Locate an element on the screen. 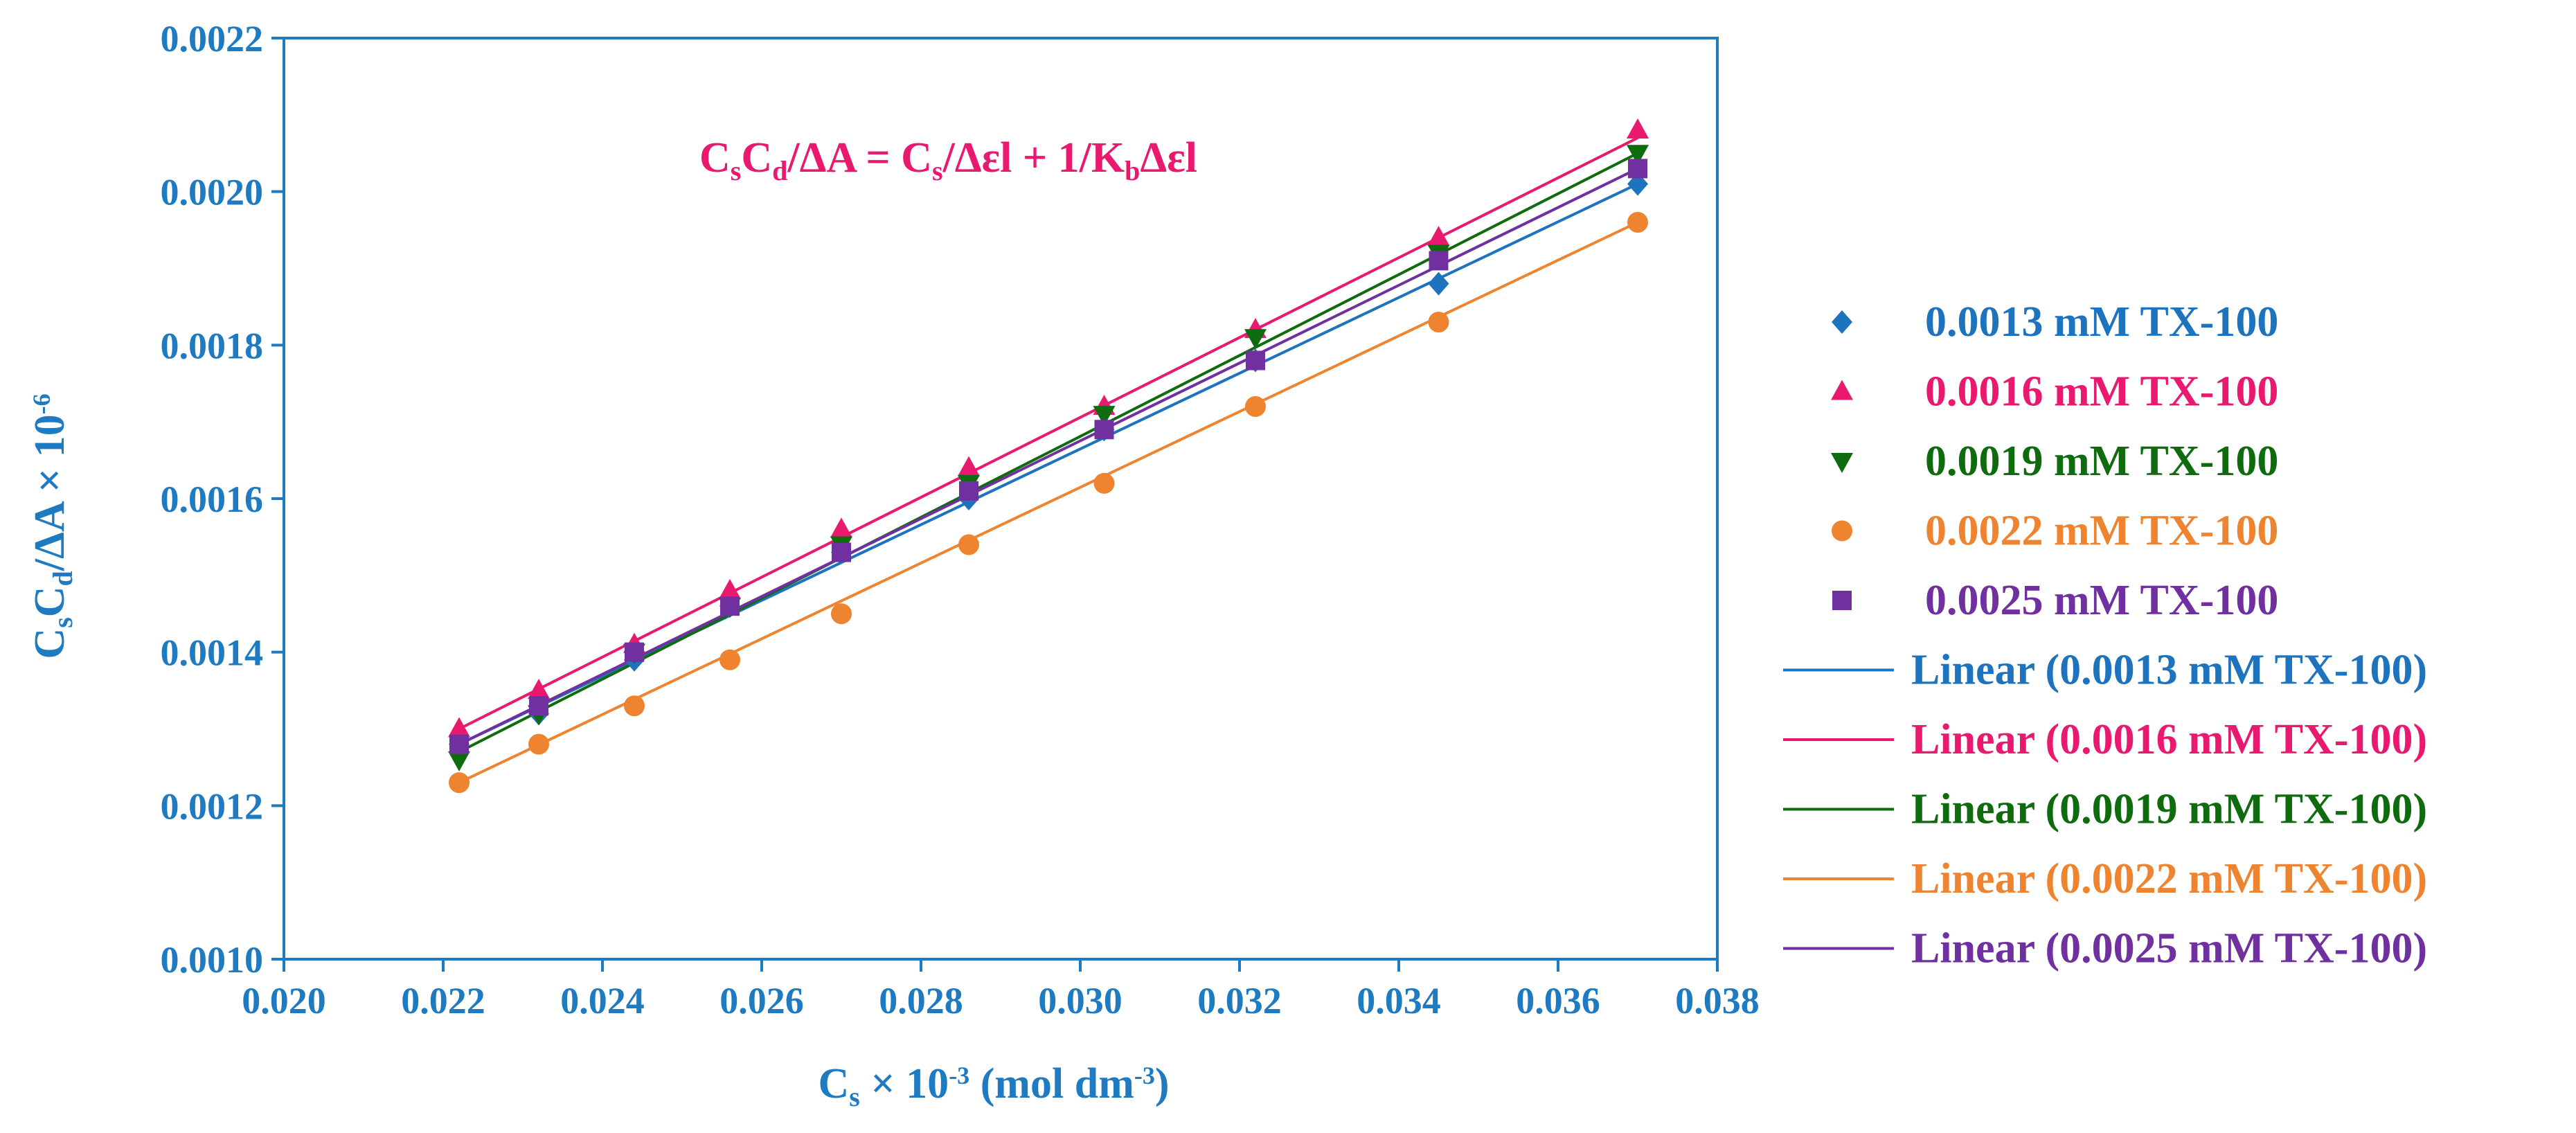 This screenshot has height=1133, width=2576. equation-part: b is located at coordinates (1132, 170).